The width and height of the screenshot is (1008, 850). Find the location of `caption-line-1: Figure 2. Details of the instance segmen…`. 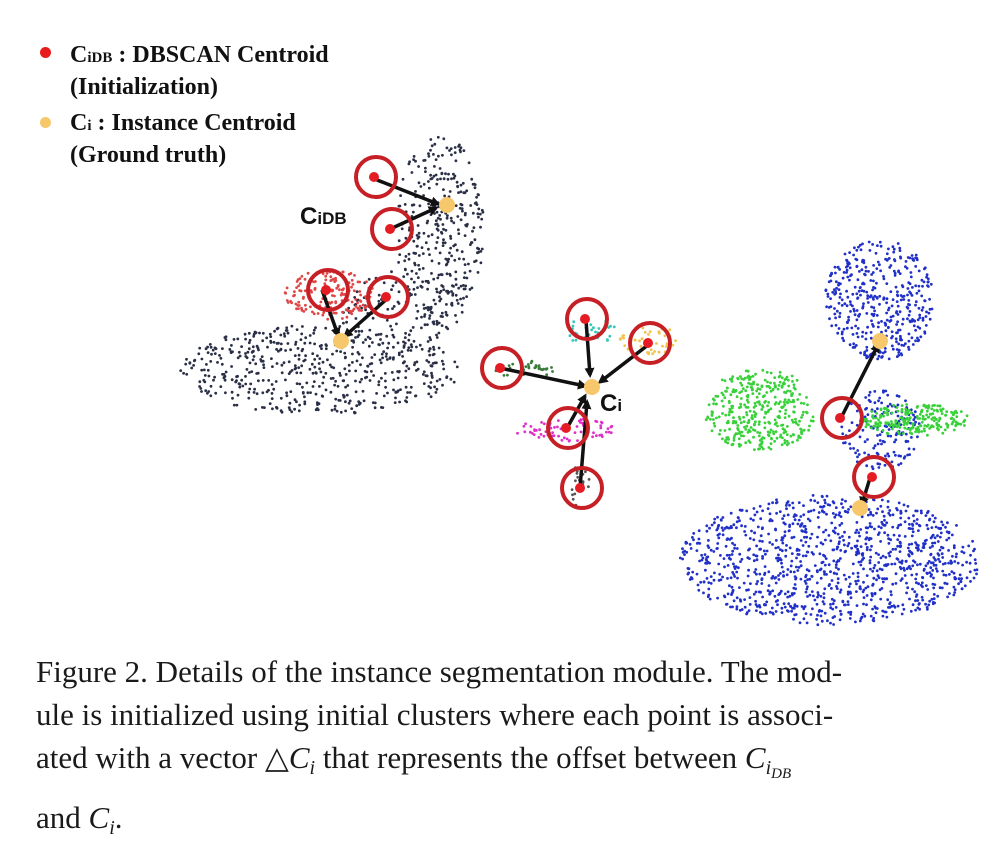

caption-line-1: Figure 2. Details of the instance segmen… is located at coordinates (439, 671).